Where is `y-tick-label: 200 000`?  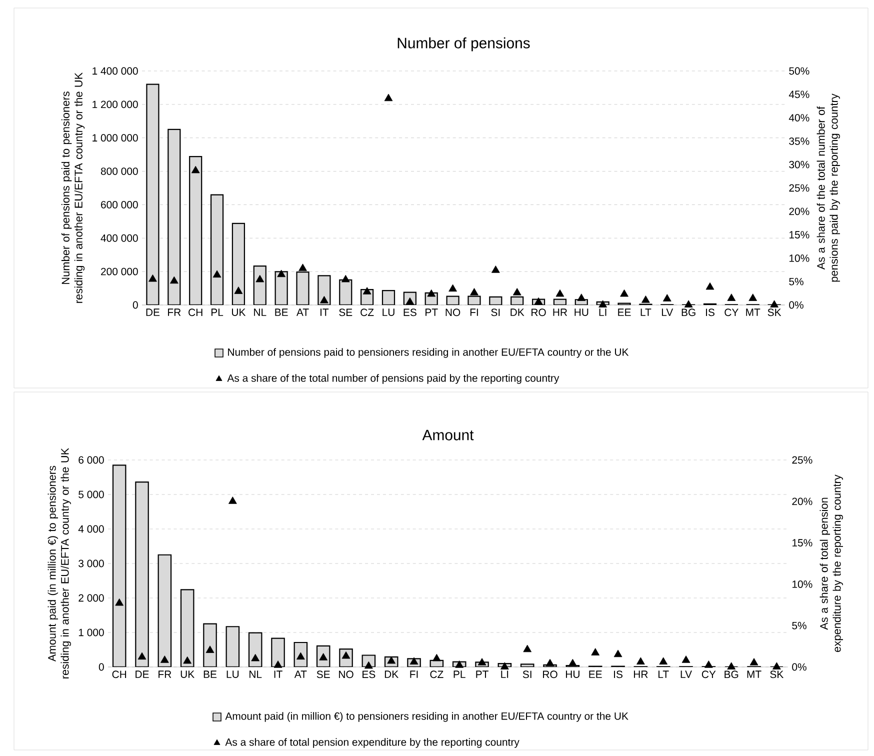 y-tick-label: 200 000 is located at coordinates (119, 272).